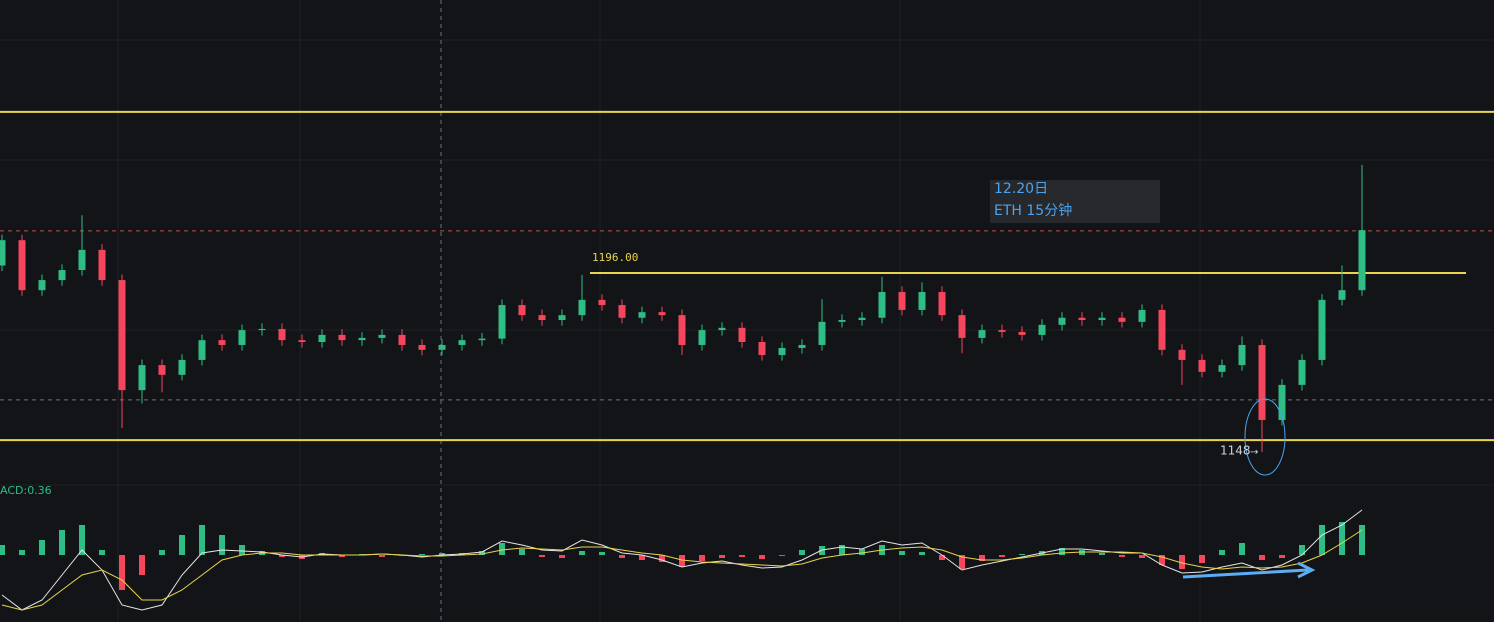  What do you see at coordinates (682, 570) in the screenshot?
I see `macd-line` at bounding box center [682, 570].